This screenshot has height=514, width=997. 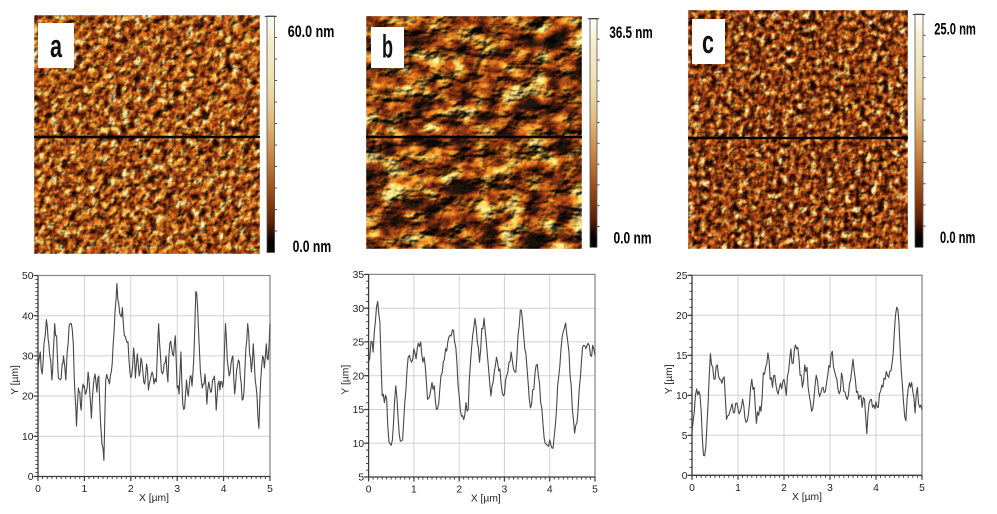 I want to click on svg-text: 50, so click(x=28, y=276).